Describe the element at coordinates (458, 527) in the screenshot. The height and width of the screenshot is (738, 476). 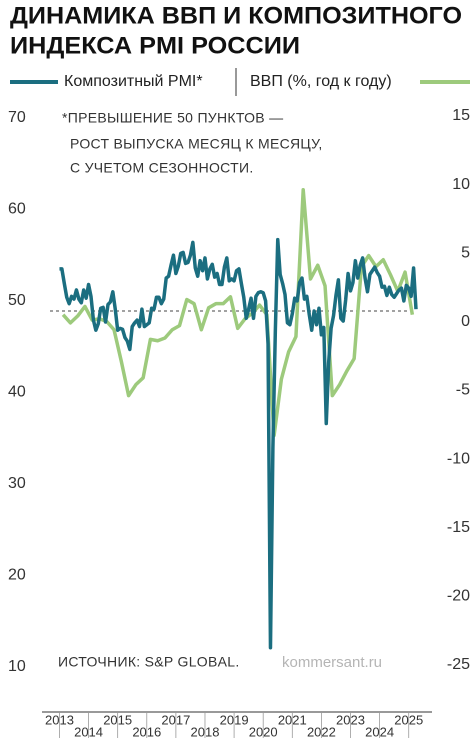
I see `y2-tick-label: -15` at that location.